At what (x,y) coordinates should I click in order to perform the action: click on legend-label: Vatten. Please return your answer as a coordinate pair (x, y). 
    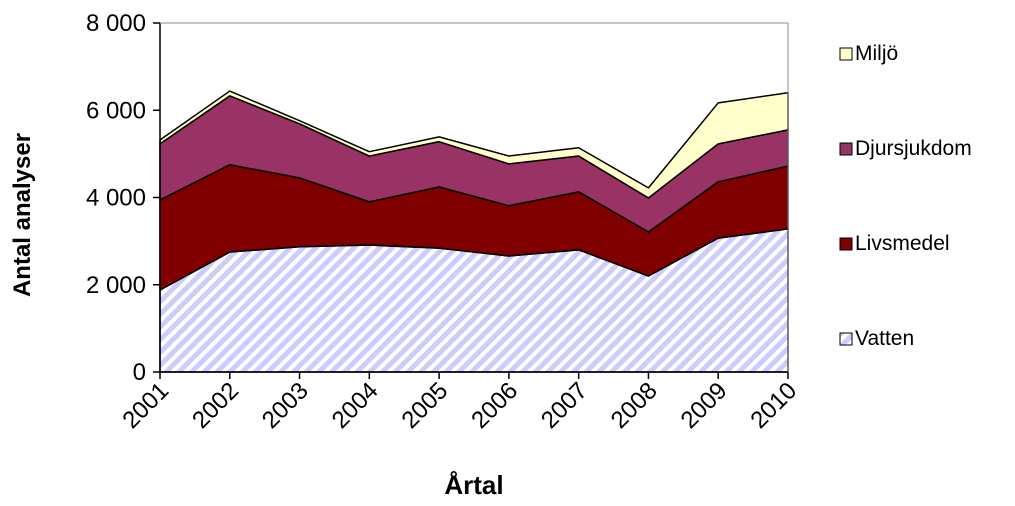
    Looking at the image, I should click on (884, 338).